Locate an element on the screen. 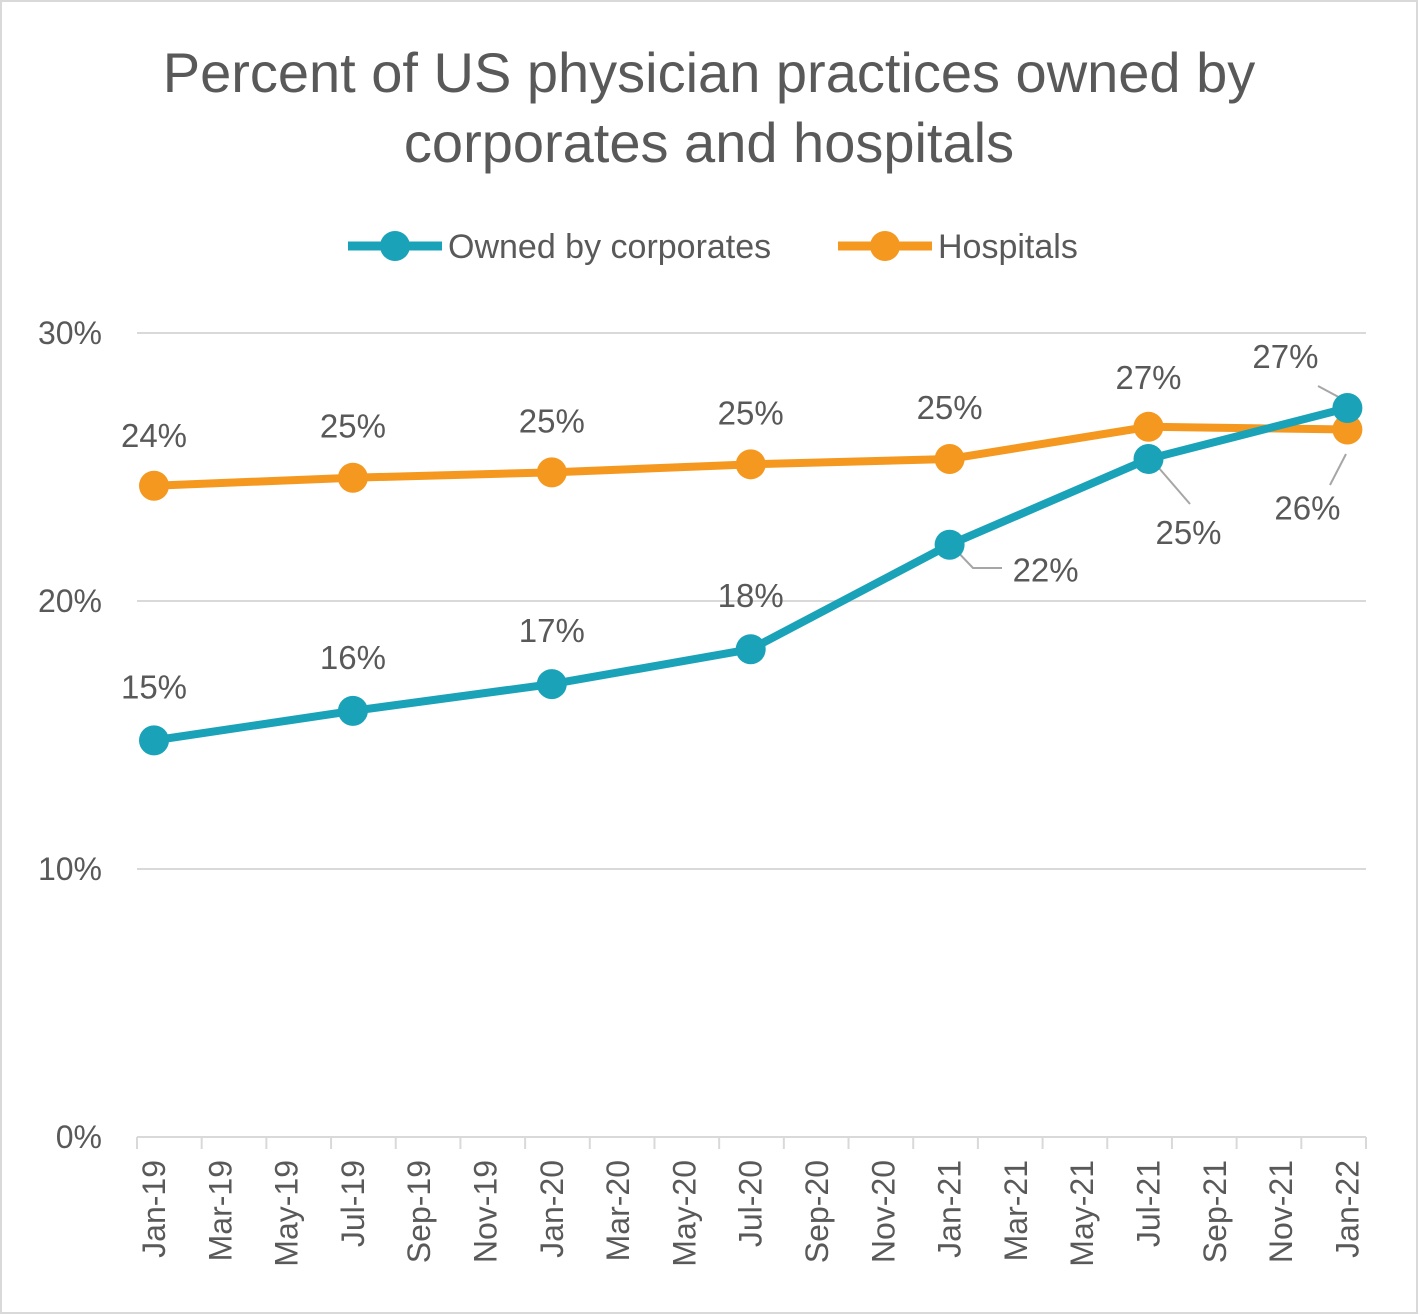  legend-label: Hospitals is located at coordinates (1008, 247).